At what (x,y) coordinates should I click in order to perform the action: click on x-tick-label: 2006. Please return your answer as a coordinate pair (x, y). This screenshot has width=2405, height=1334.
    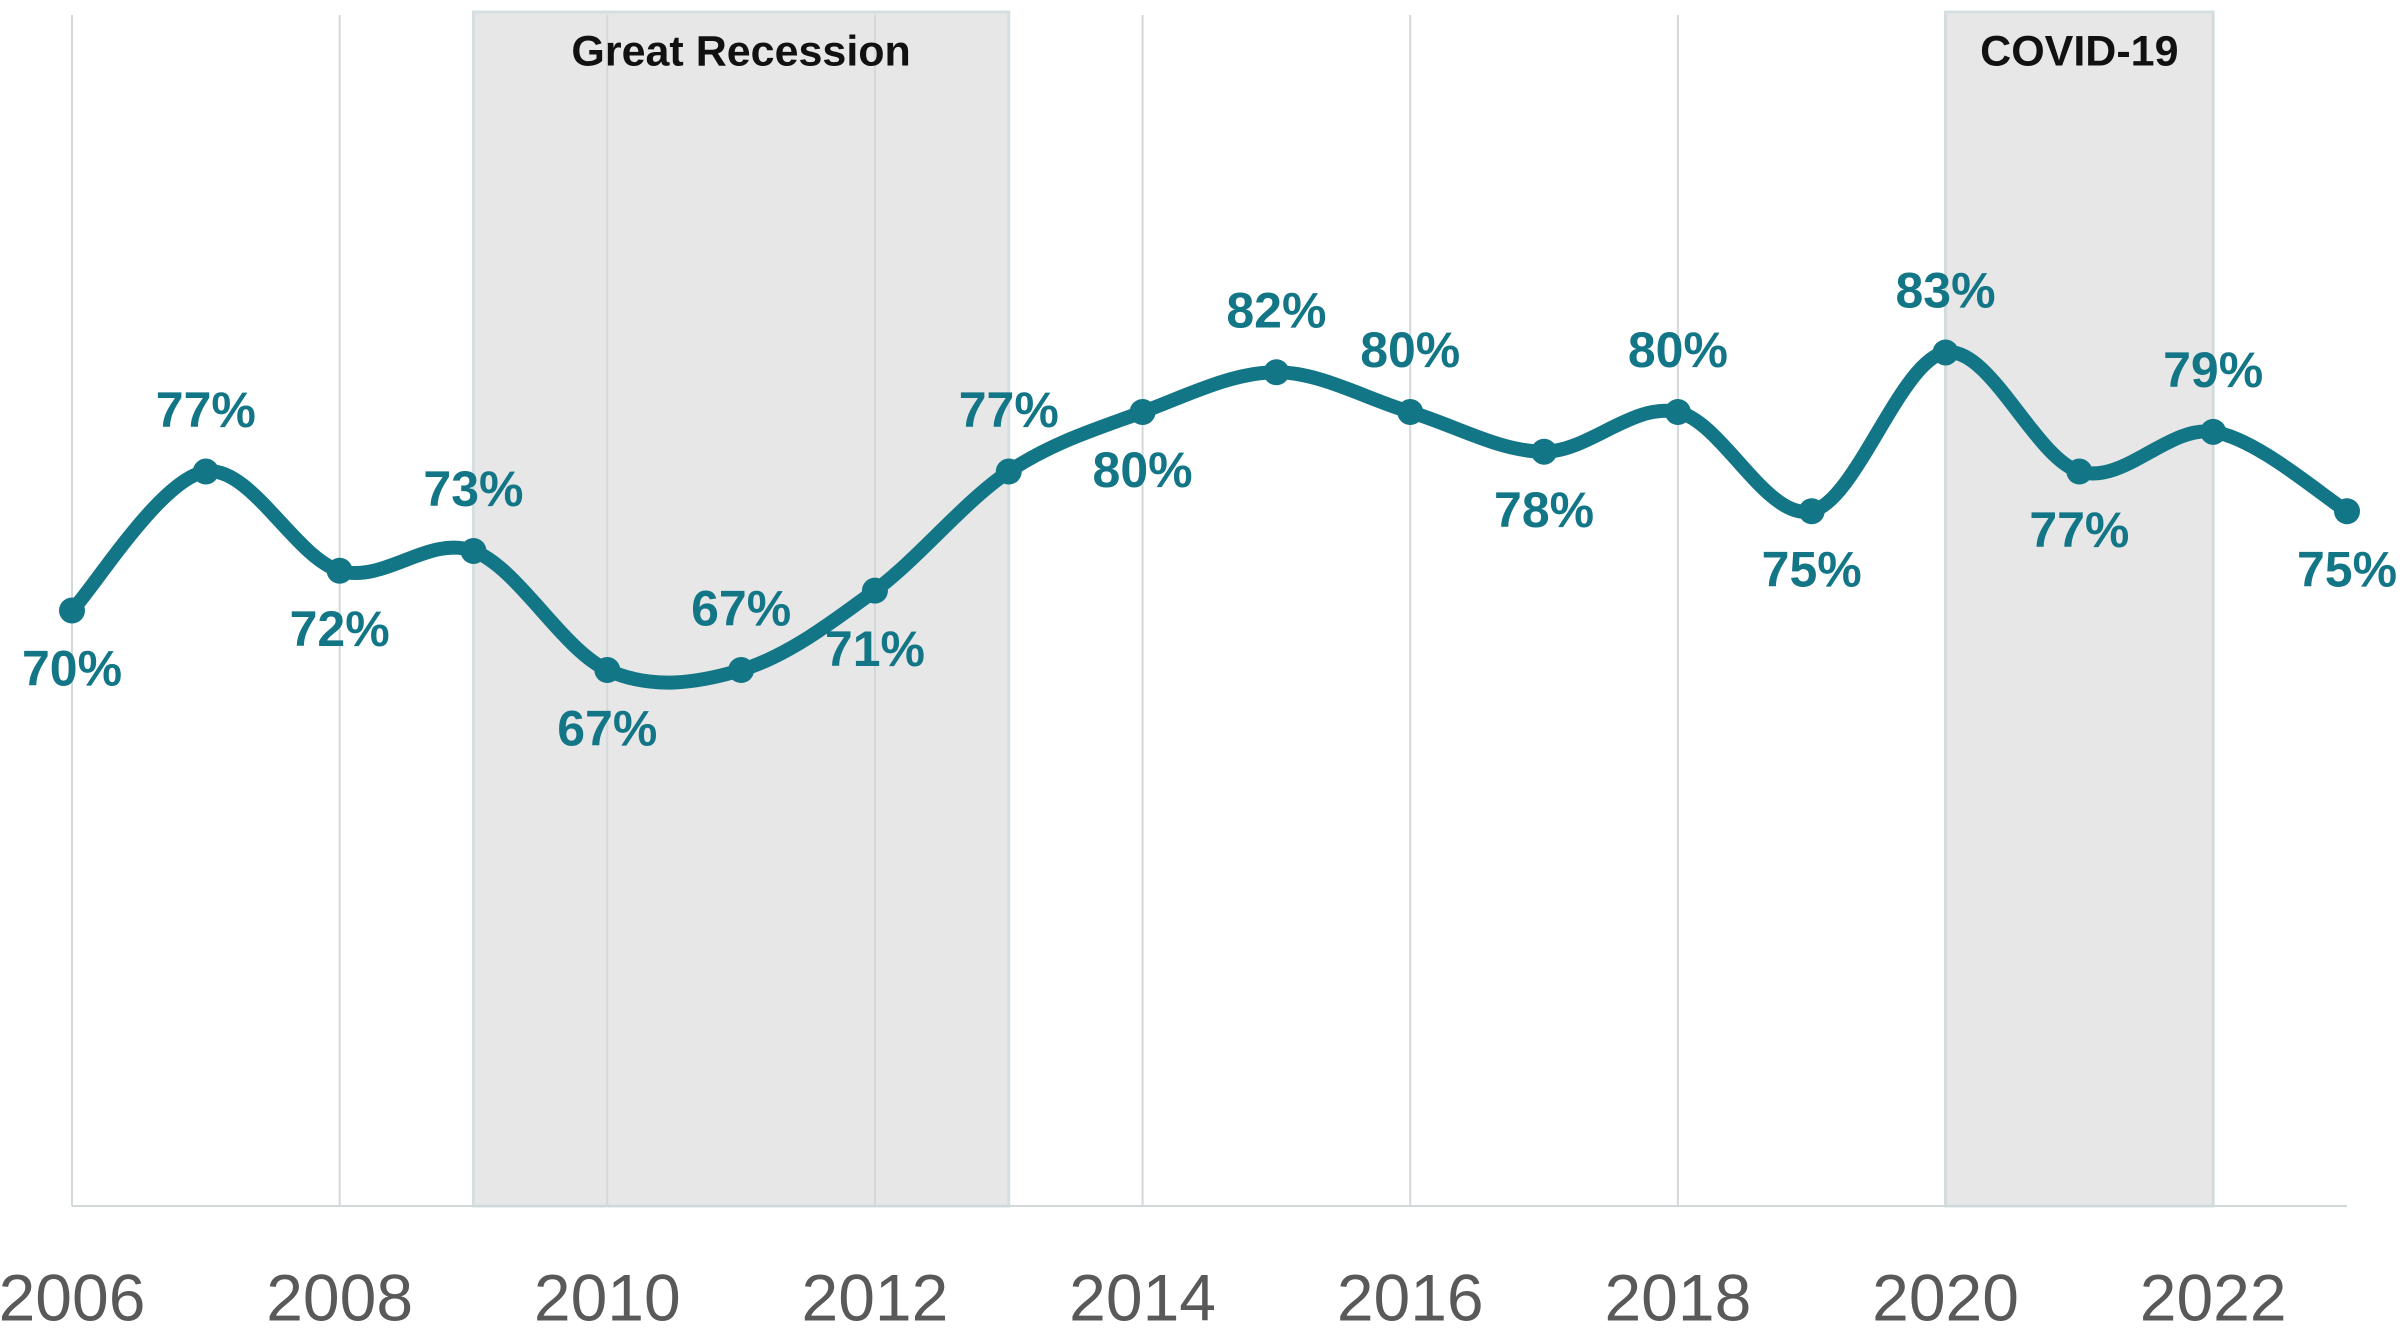
    Looking at the image, I should click on (72, 1297).